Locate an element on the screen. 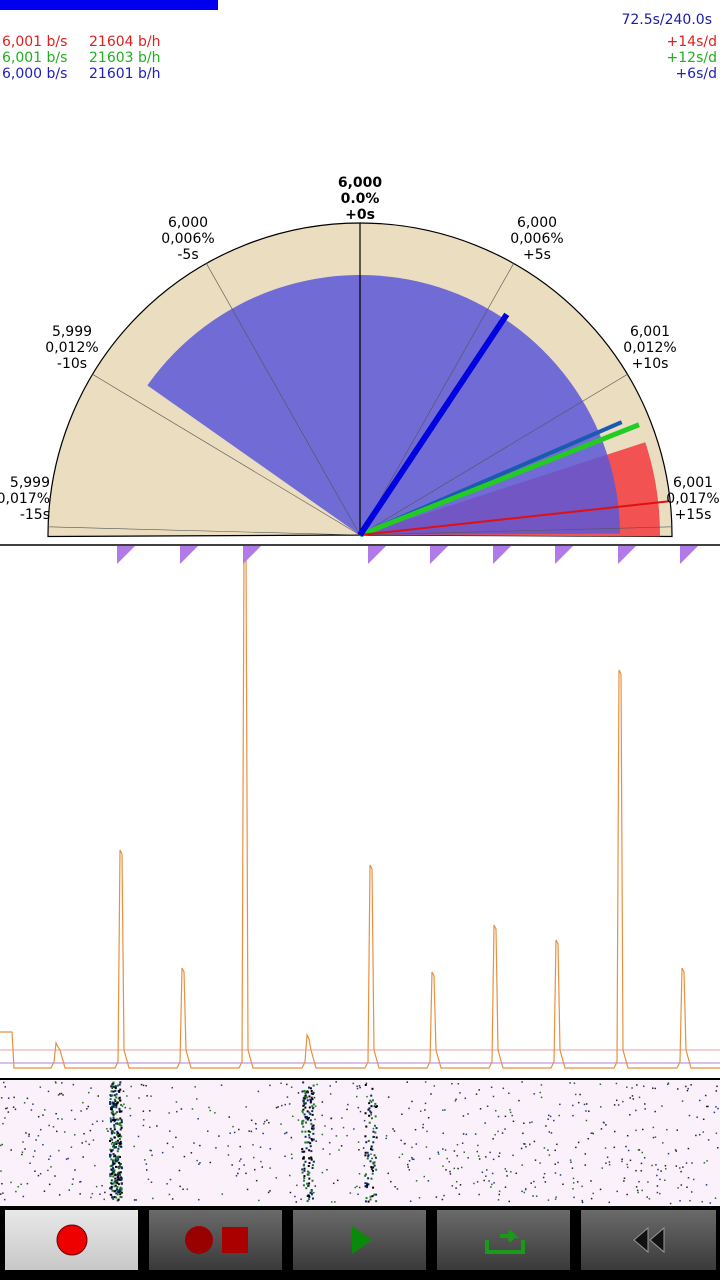 The image size is (720, 1280). rewind-button is located at coordinates (648, 1240).